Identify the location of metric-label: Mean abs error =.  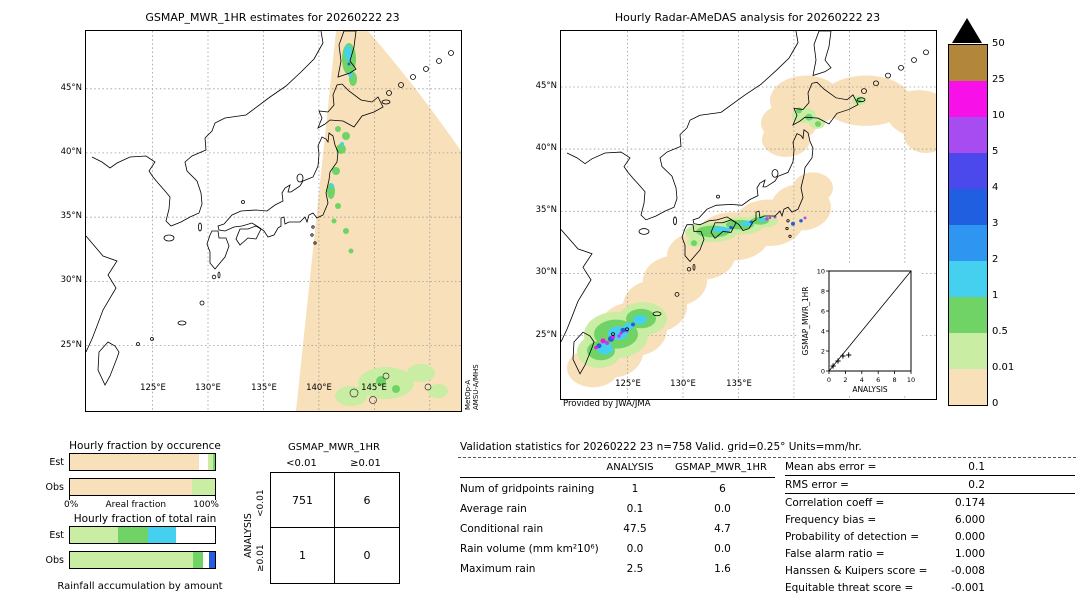
(831, 466).